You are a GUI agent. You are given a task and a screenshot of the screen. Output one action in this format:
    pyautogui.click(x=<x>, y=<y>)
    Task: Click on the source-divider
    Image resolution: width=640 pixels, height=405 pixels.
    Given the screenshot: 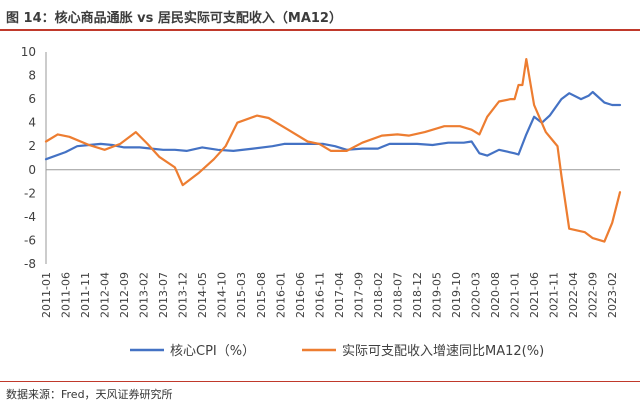 What is the action you would take?
    pyautogui.click(x=320, y=381)
    